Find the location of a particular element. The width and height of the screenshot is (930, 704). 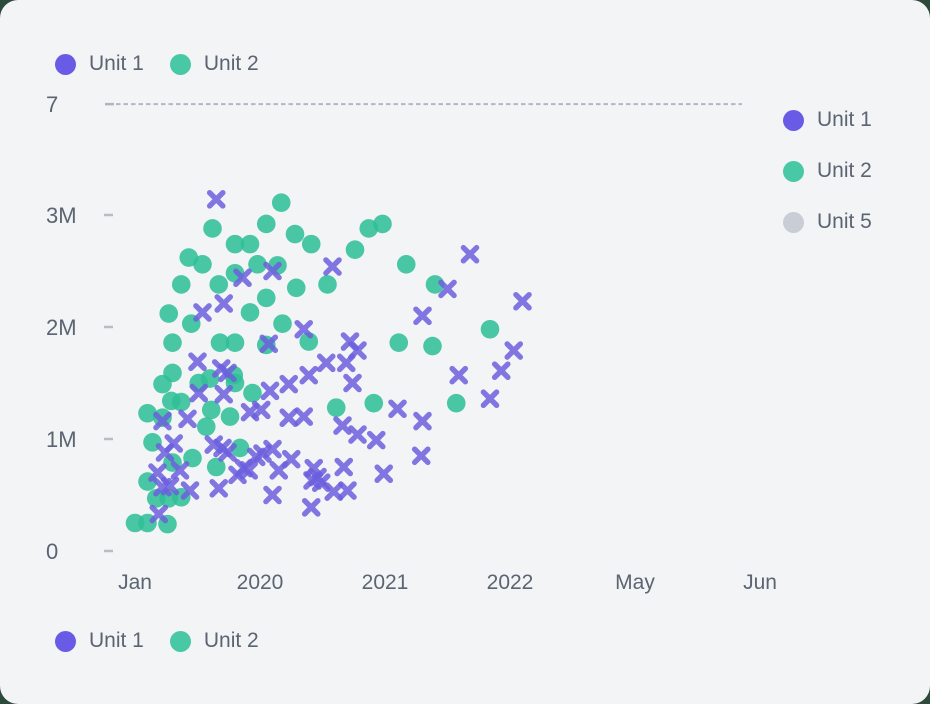

legend-item-unit-5: Unit 5 is located at coordinates (827, 222).